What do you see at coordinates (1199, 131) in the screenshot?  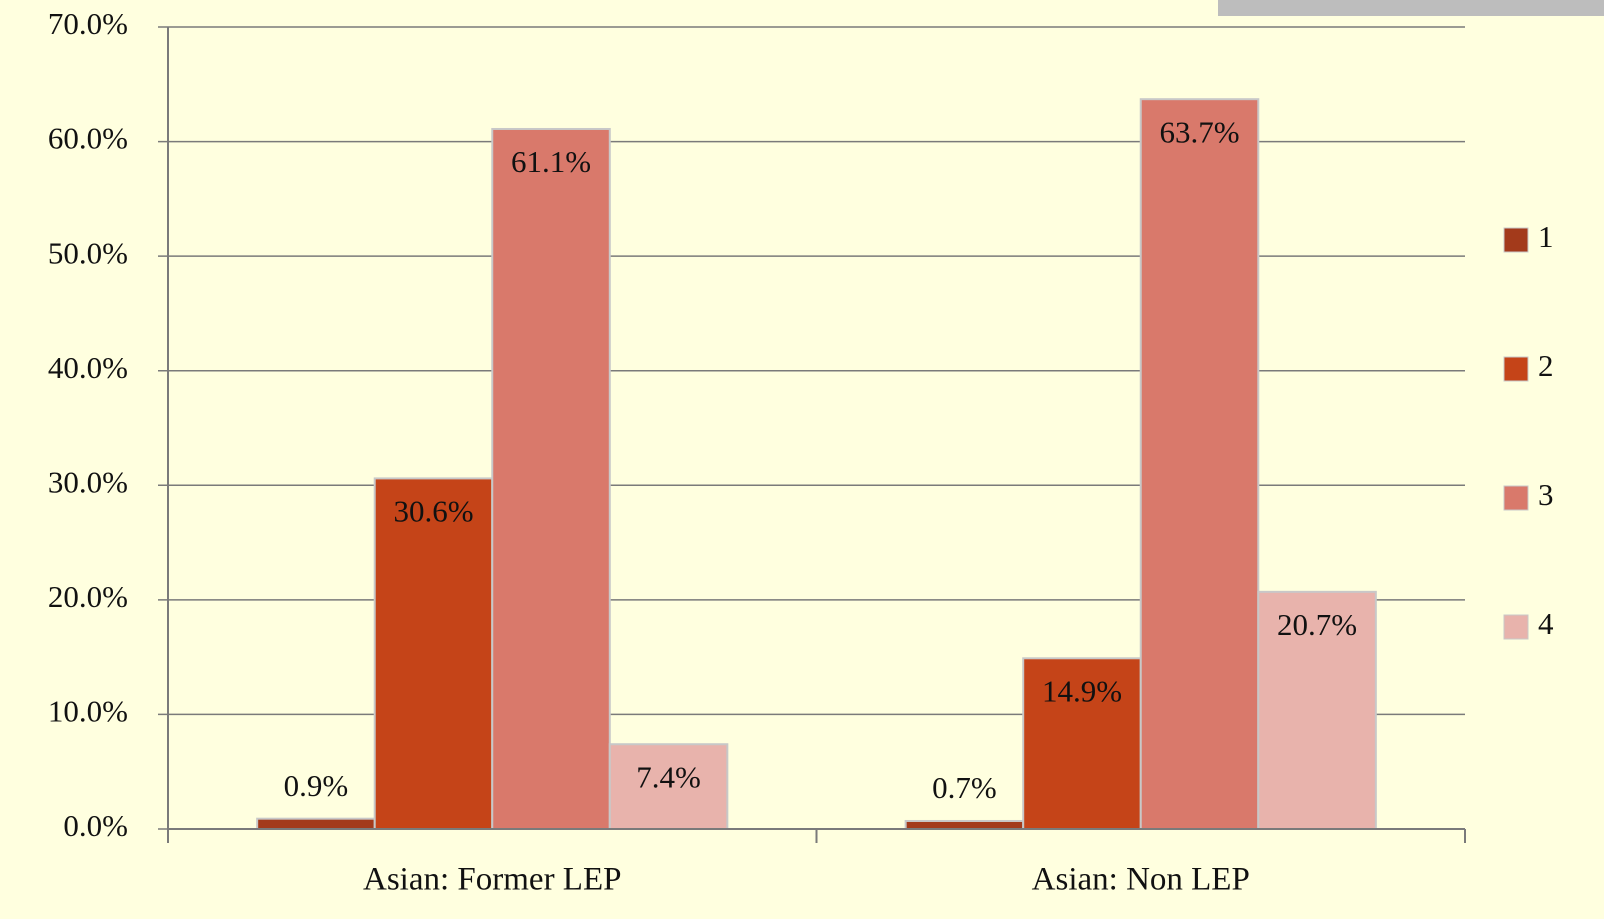 I see `data-label: 63.7%` at bounding box center [1199, 131].